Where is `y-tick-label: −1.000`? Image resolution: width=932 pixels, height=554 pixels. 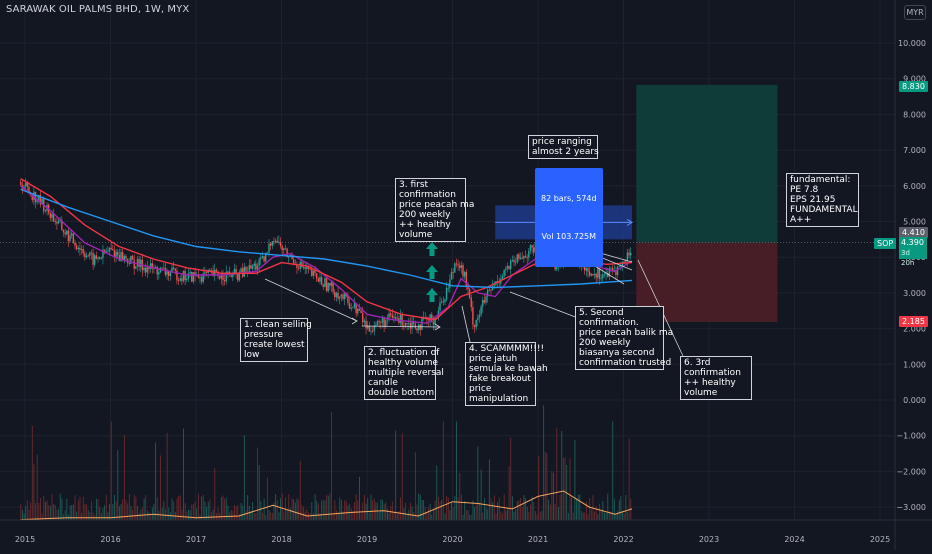 y-tick-label: −1.000 is located at coordinates (911, 436).